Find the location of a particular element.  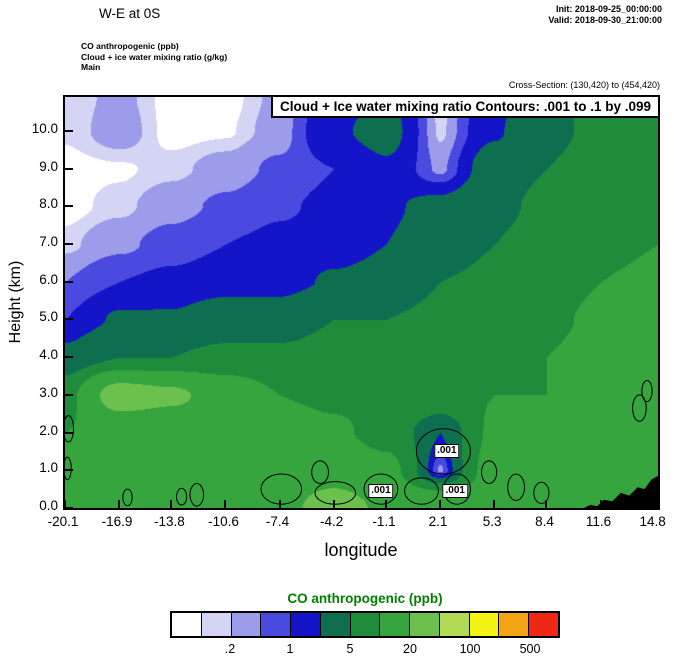

colorbar-tick-label: 100 is located at coordinates (470, 649).